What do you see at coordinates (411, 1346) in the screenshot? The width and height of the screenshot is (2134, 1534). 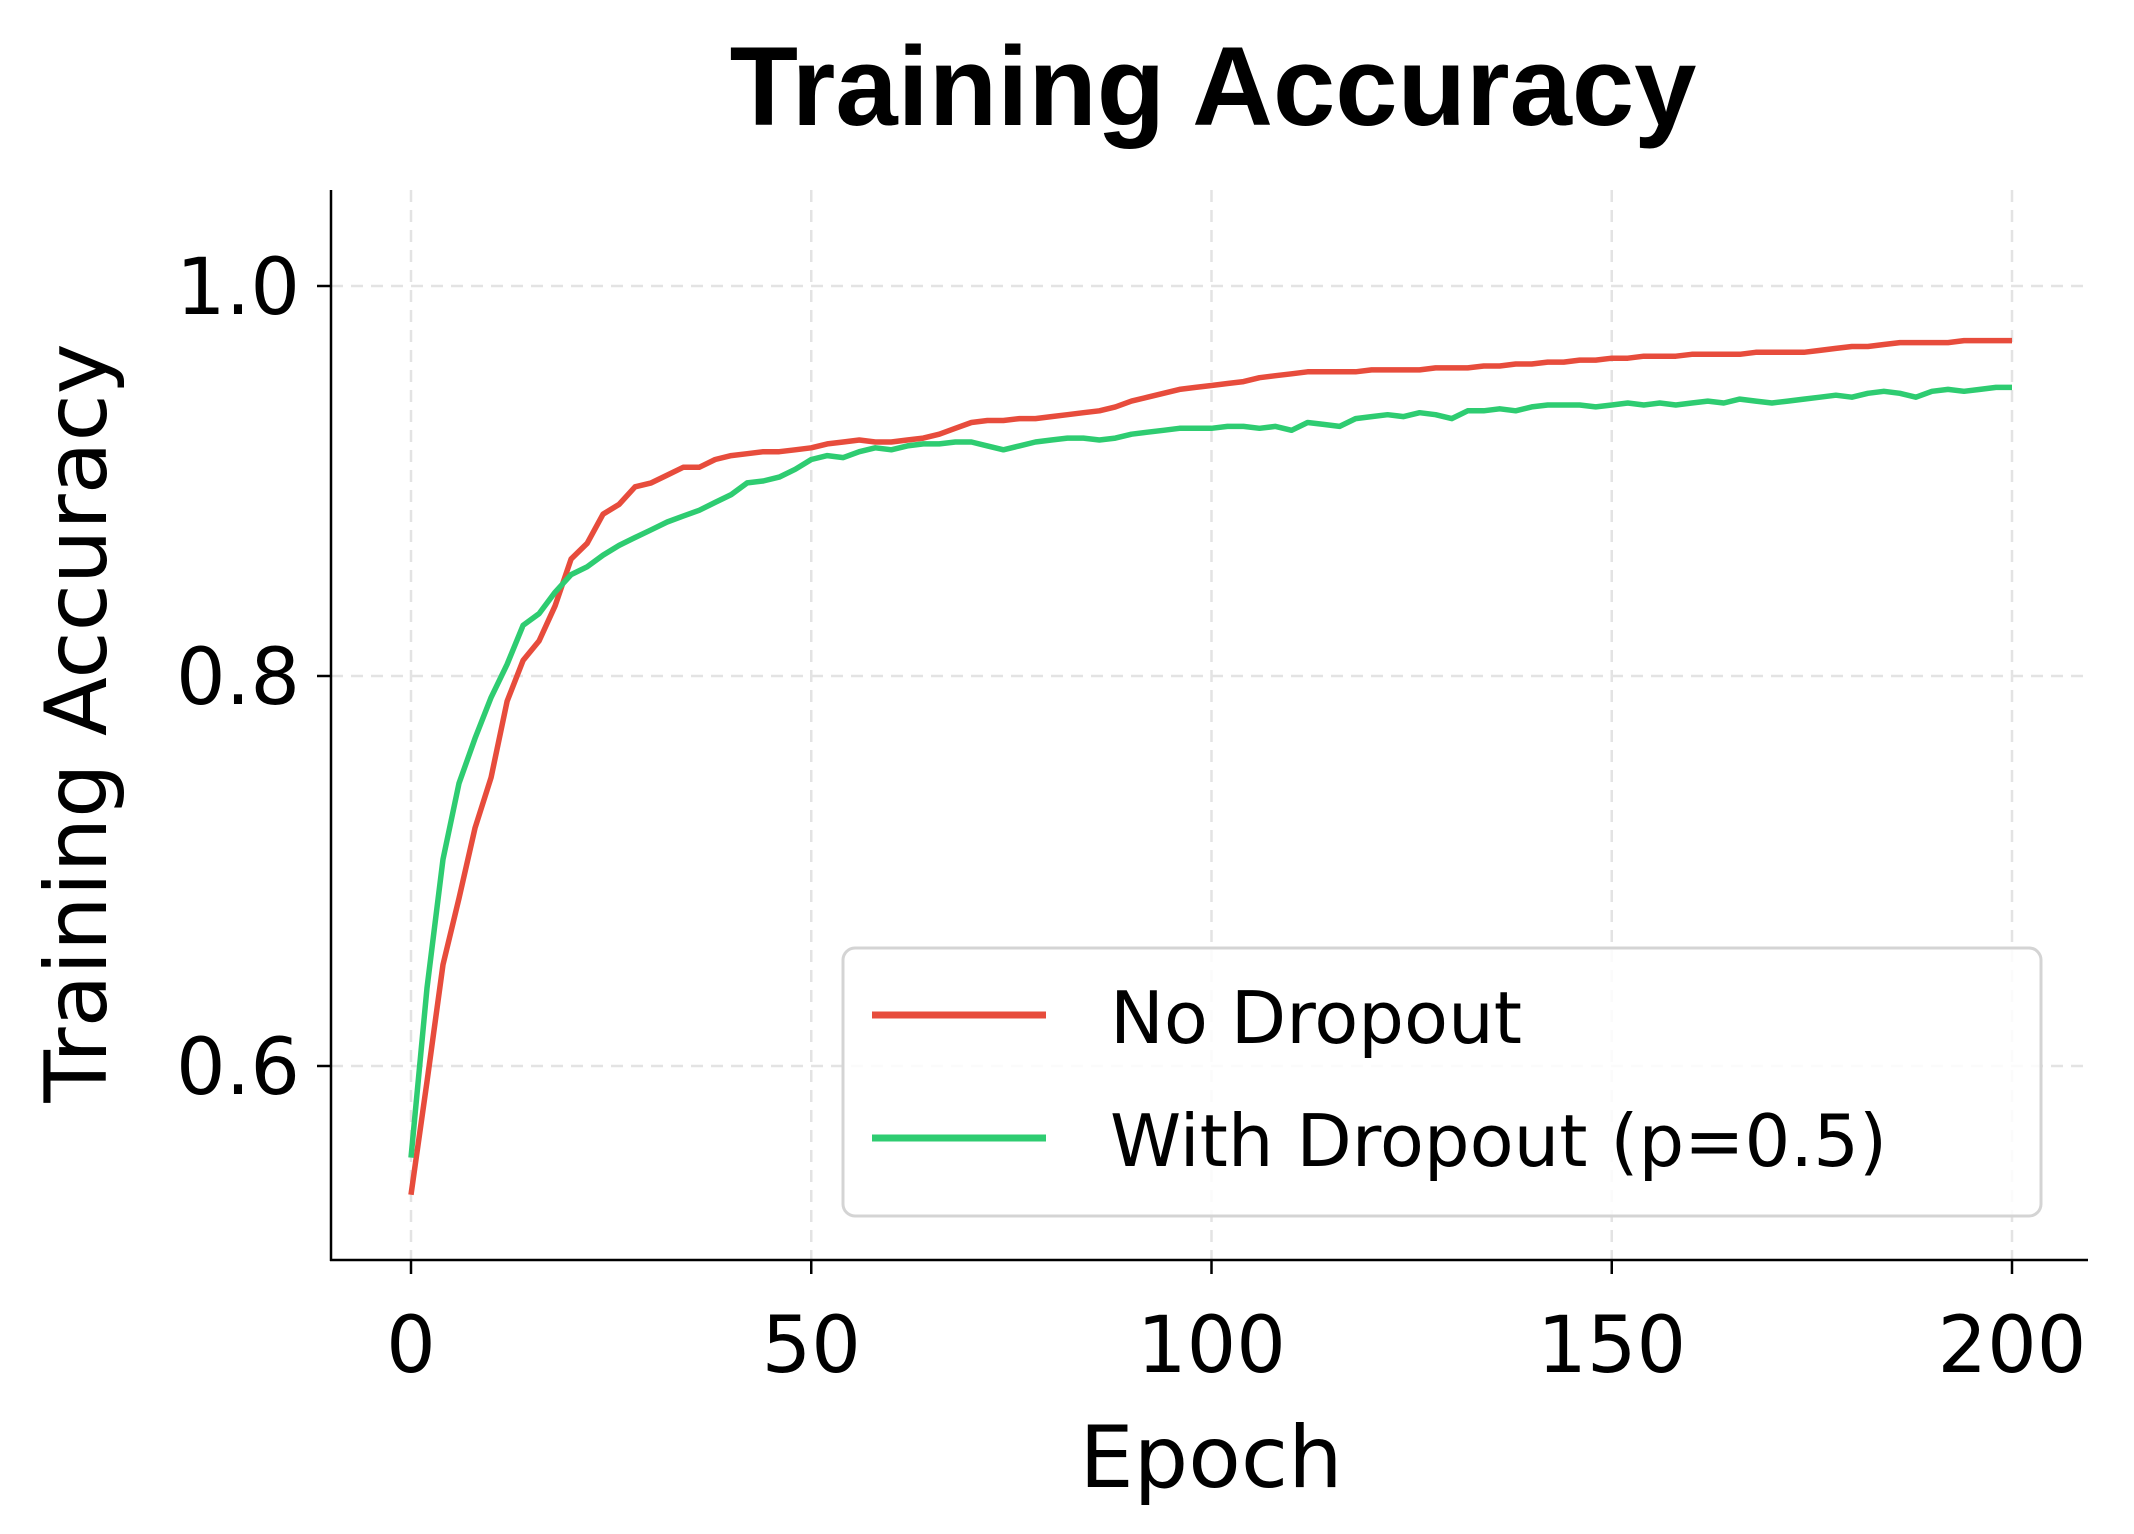 I see `x-tick-label: 0` at bounding box center [411, 1346].